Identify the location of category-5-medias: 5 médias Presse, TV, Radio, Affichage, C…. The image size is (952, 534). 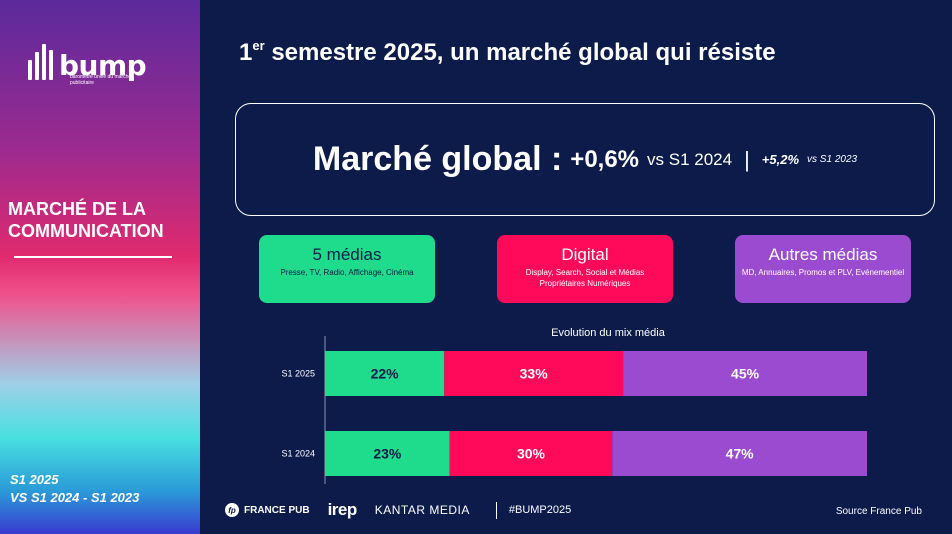
(347, 269).